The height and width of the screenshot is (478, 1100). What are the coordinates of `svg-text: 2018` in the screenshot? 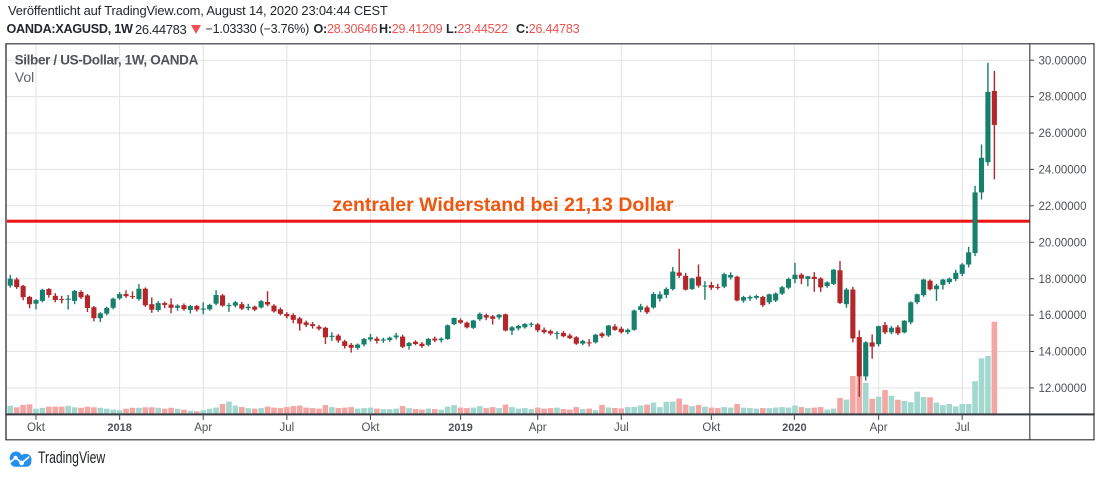 It's located at (119, 428).